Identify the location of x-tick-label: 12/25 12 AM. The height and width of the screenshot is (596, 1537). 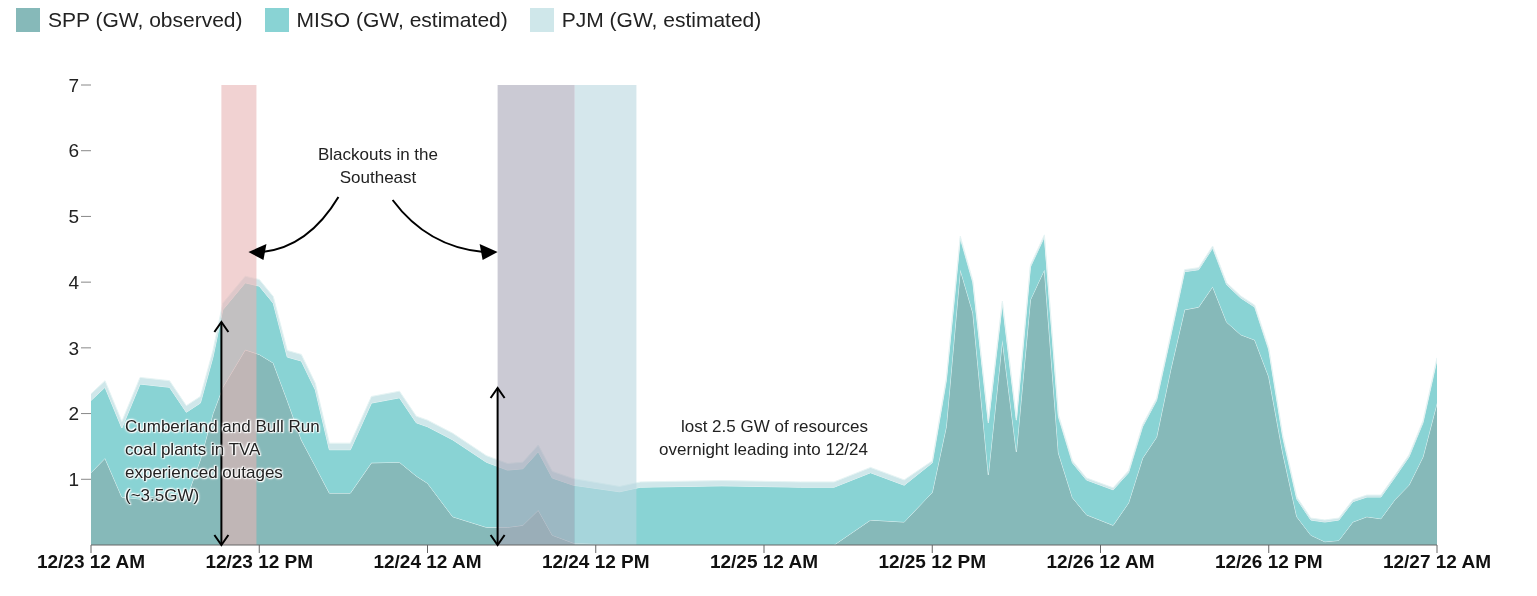
(764, 562).